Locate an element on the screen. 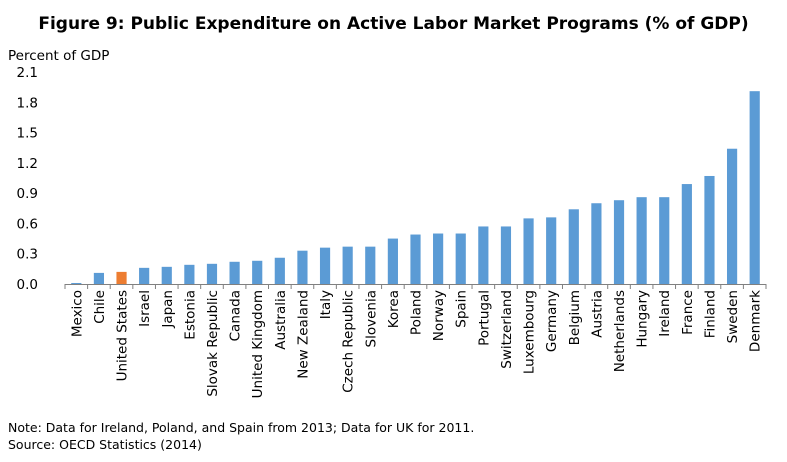 This screenshot has width=787, height=462. x-axis-ticks is located at coordinates (415, 286).